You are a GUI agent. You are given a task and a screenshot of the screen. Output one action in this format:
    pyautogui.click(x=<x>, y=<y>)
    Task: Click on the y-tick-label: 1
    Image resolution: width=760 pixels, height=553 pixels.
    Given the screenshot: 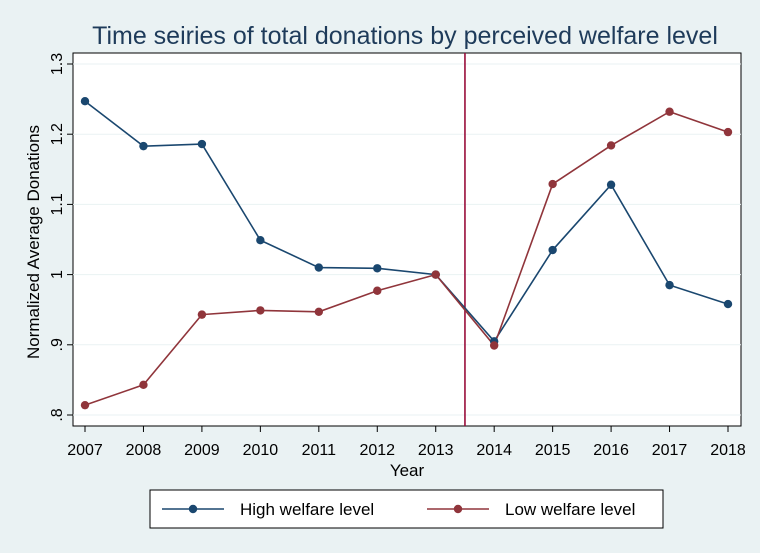 What is the action you would take?
    pyautogui.click(x=57, y=274)
    